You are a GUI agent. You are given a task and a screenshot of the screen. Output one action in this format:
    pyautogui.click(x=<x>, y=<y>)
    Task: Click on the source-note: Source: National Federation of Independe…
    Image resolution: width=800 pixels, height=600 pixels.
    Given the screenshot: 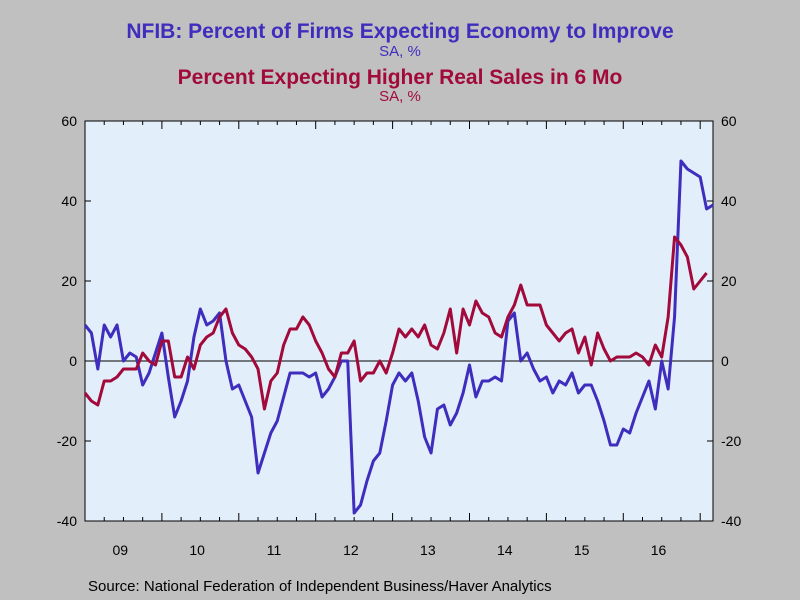 What is the action you would take?
    pyautogui.click(x=320, y=586)
    